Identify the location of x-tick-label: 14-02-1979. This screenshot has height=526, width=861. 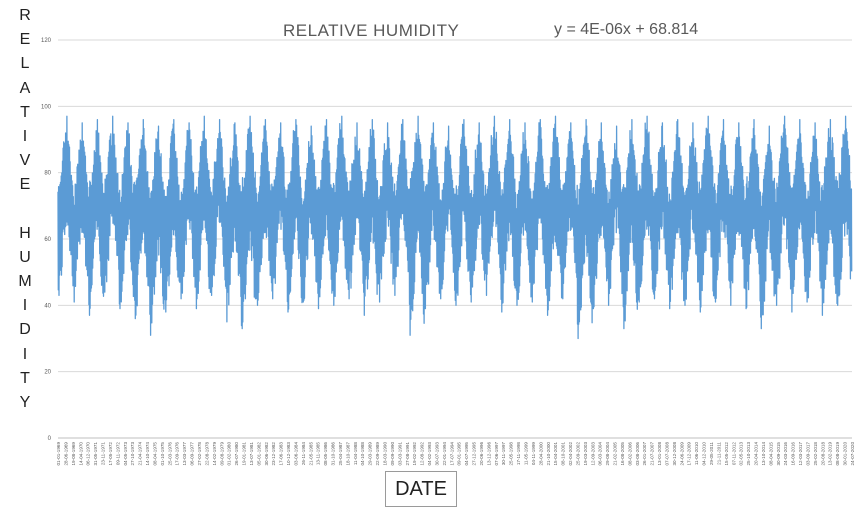
(214, 454).